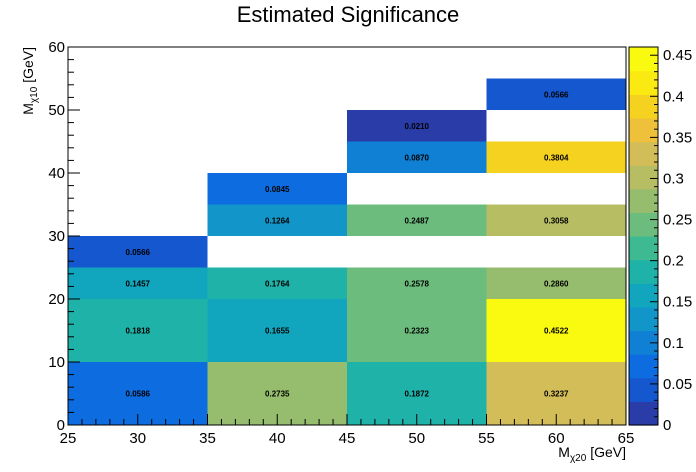  I want to click on y-tick-label: 20, so click(56, 299).